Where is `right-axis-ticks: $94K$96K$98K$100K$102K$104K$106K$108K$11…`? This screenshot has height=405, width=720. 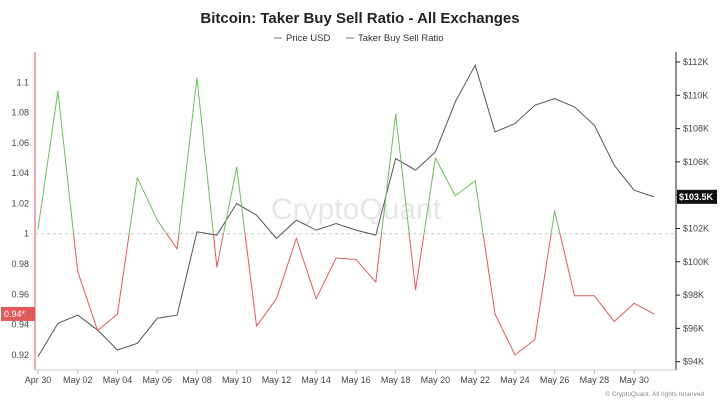
right-axis-ticks: $94K$96K$98K$100K$102K$104K$106K$108K$11… is located at coordinates (692, 212).